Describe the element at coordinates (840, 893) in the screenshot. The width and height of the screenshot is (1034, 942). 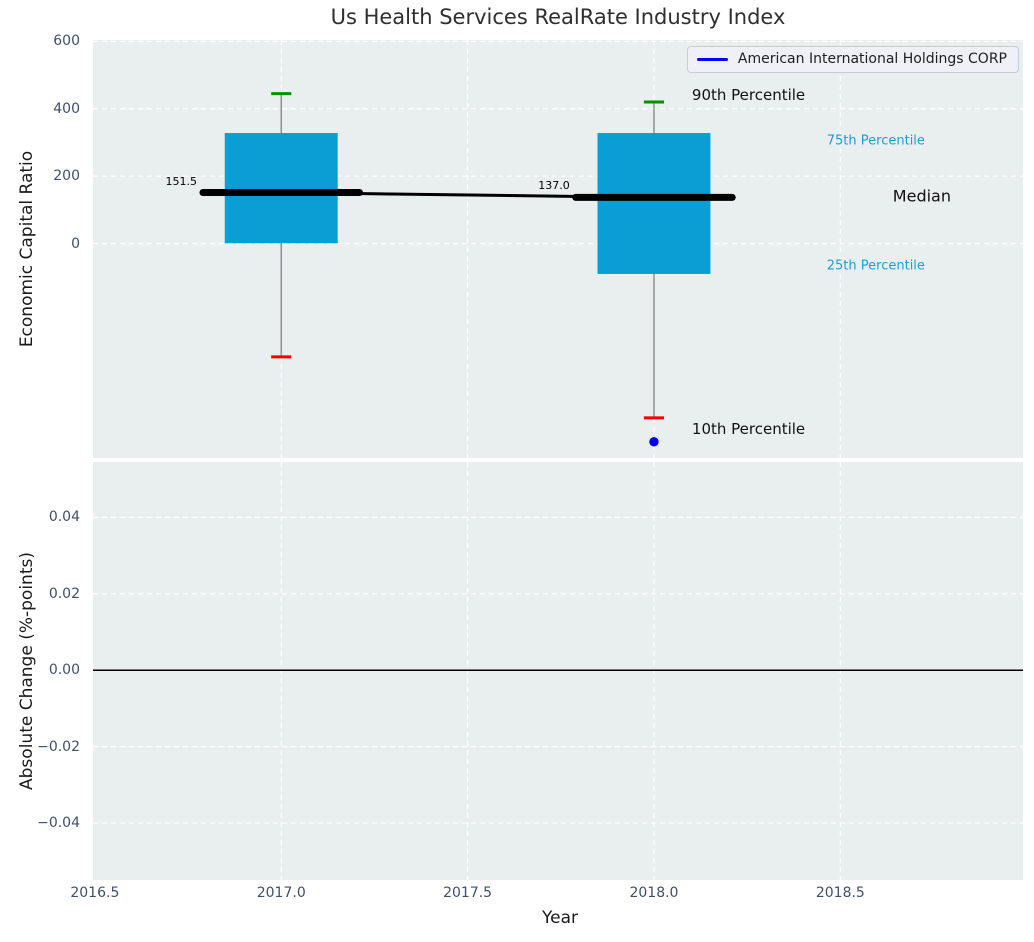
I see `xtick-2018.5: 2018.5` at that location.